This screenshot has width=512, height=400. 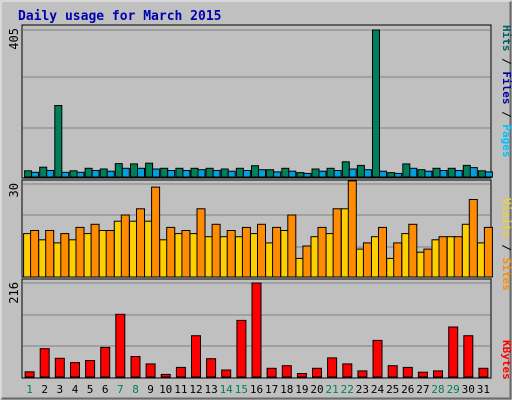 What do you see at coordinates (378, 389) in the screenshot?
I see `x-tick-label-day-24: 24` at bounding box center [378, 389].